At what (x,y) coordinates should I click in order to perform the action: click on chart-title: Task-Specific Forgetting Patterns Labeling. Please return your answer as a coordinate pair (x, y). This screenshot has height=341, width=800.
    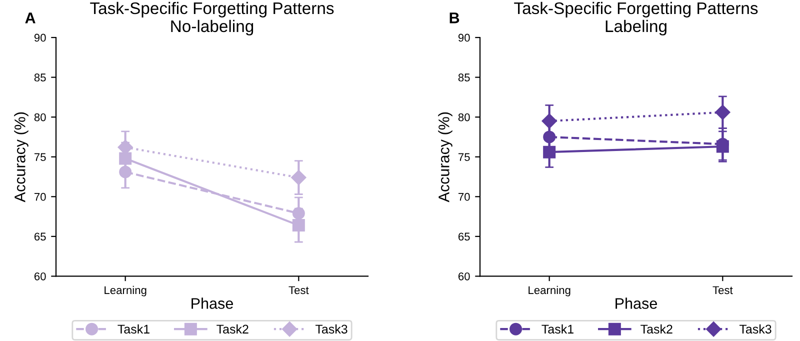
    Looking at the image, I should click on (636, 19).